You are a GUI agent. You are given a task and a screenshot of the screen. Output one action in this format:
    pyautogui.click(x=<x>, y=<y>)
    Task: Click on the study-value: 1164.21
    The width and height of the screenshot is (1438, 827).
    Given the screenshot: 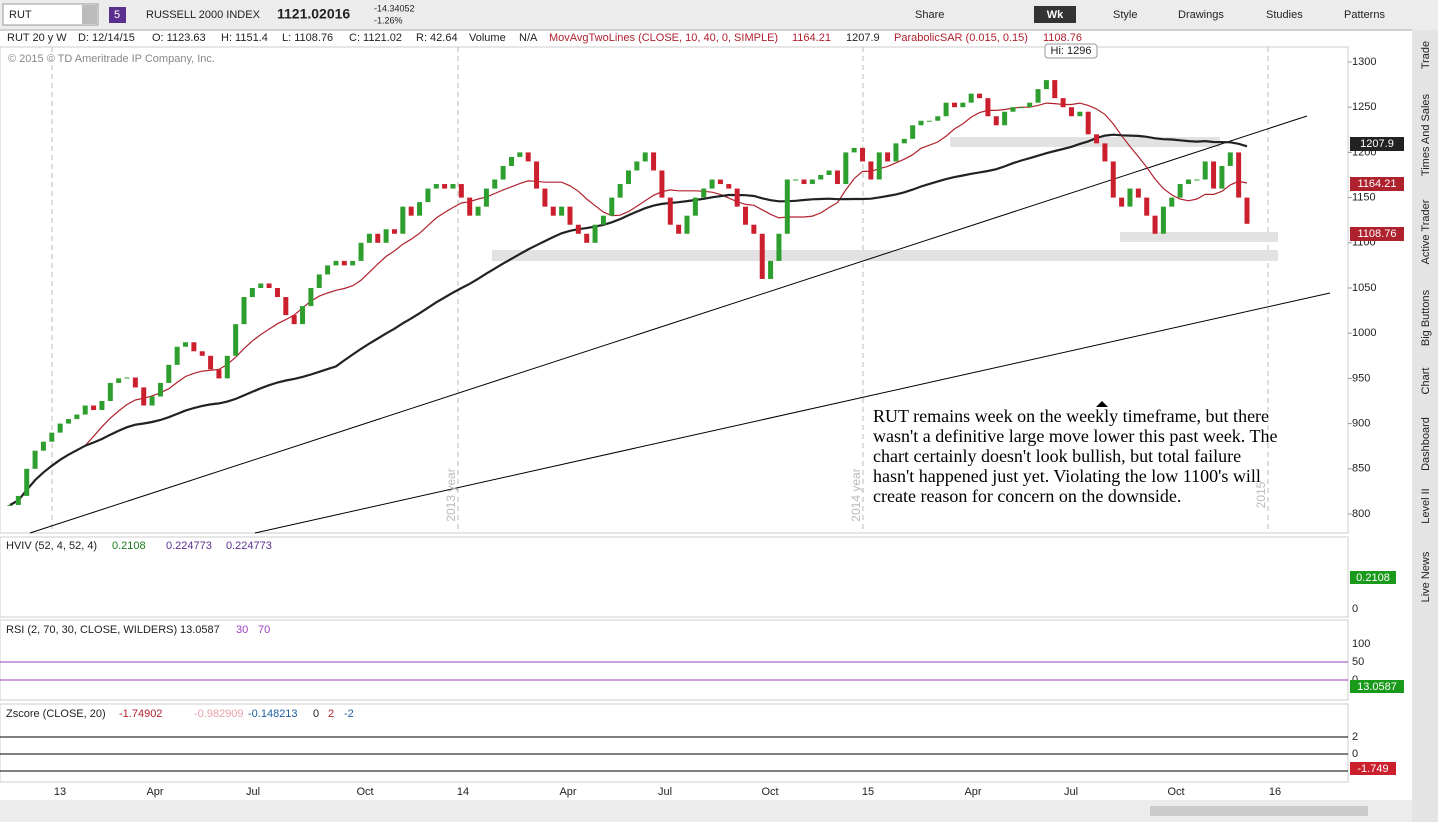 What is the action you would take?
    pyautogui.click(x=811, y=38)
    